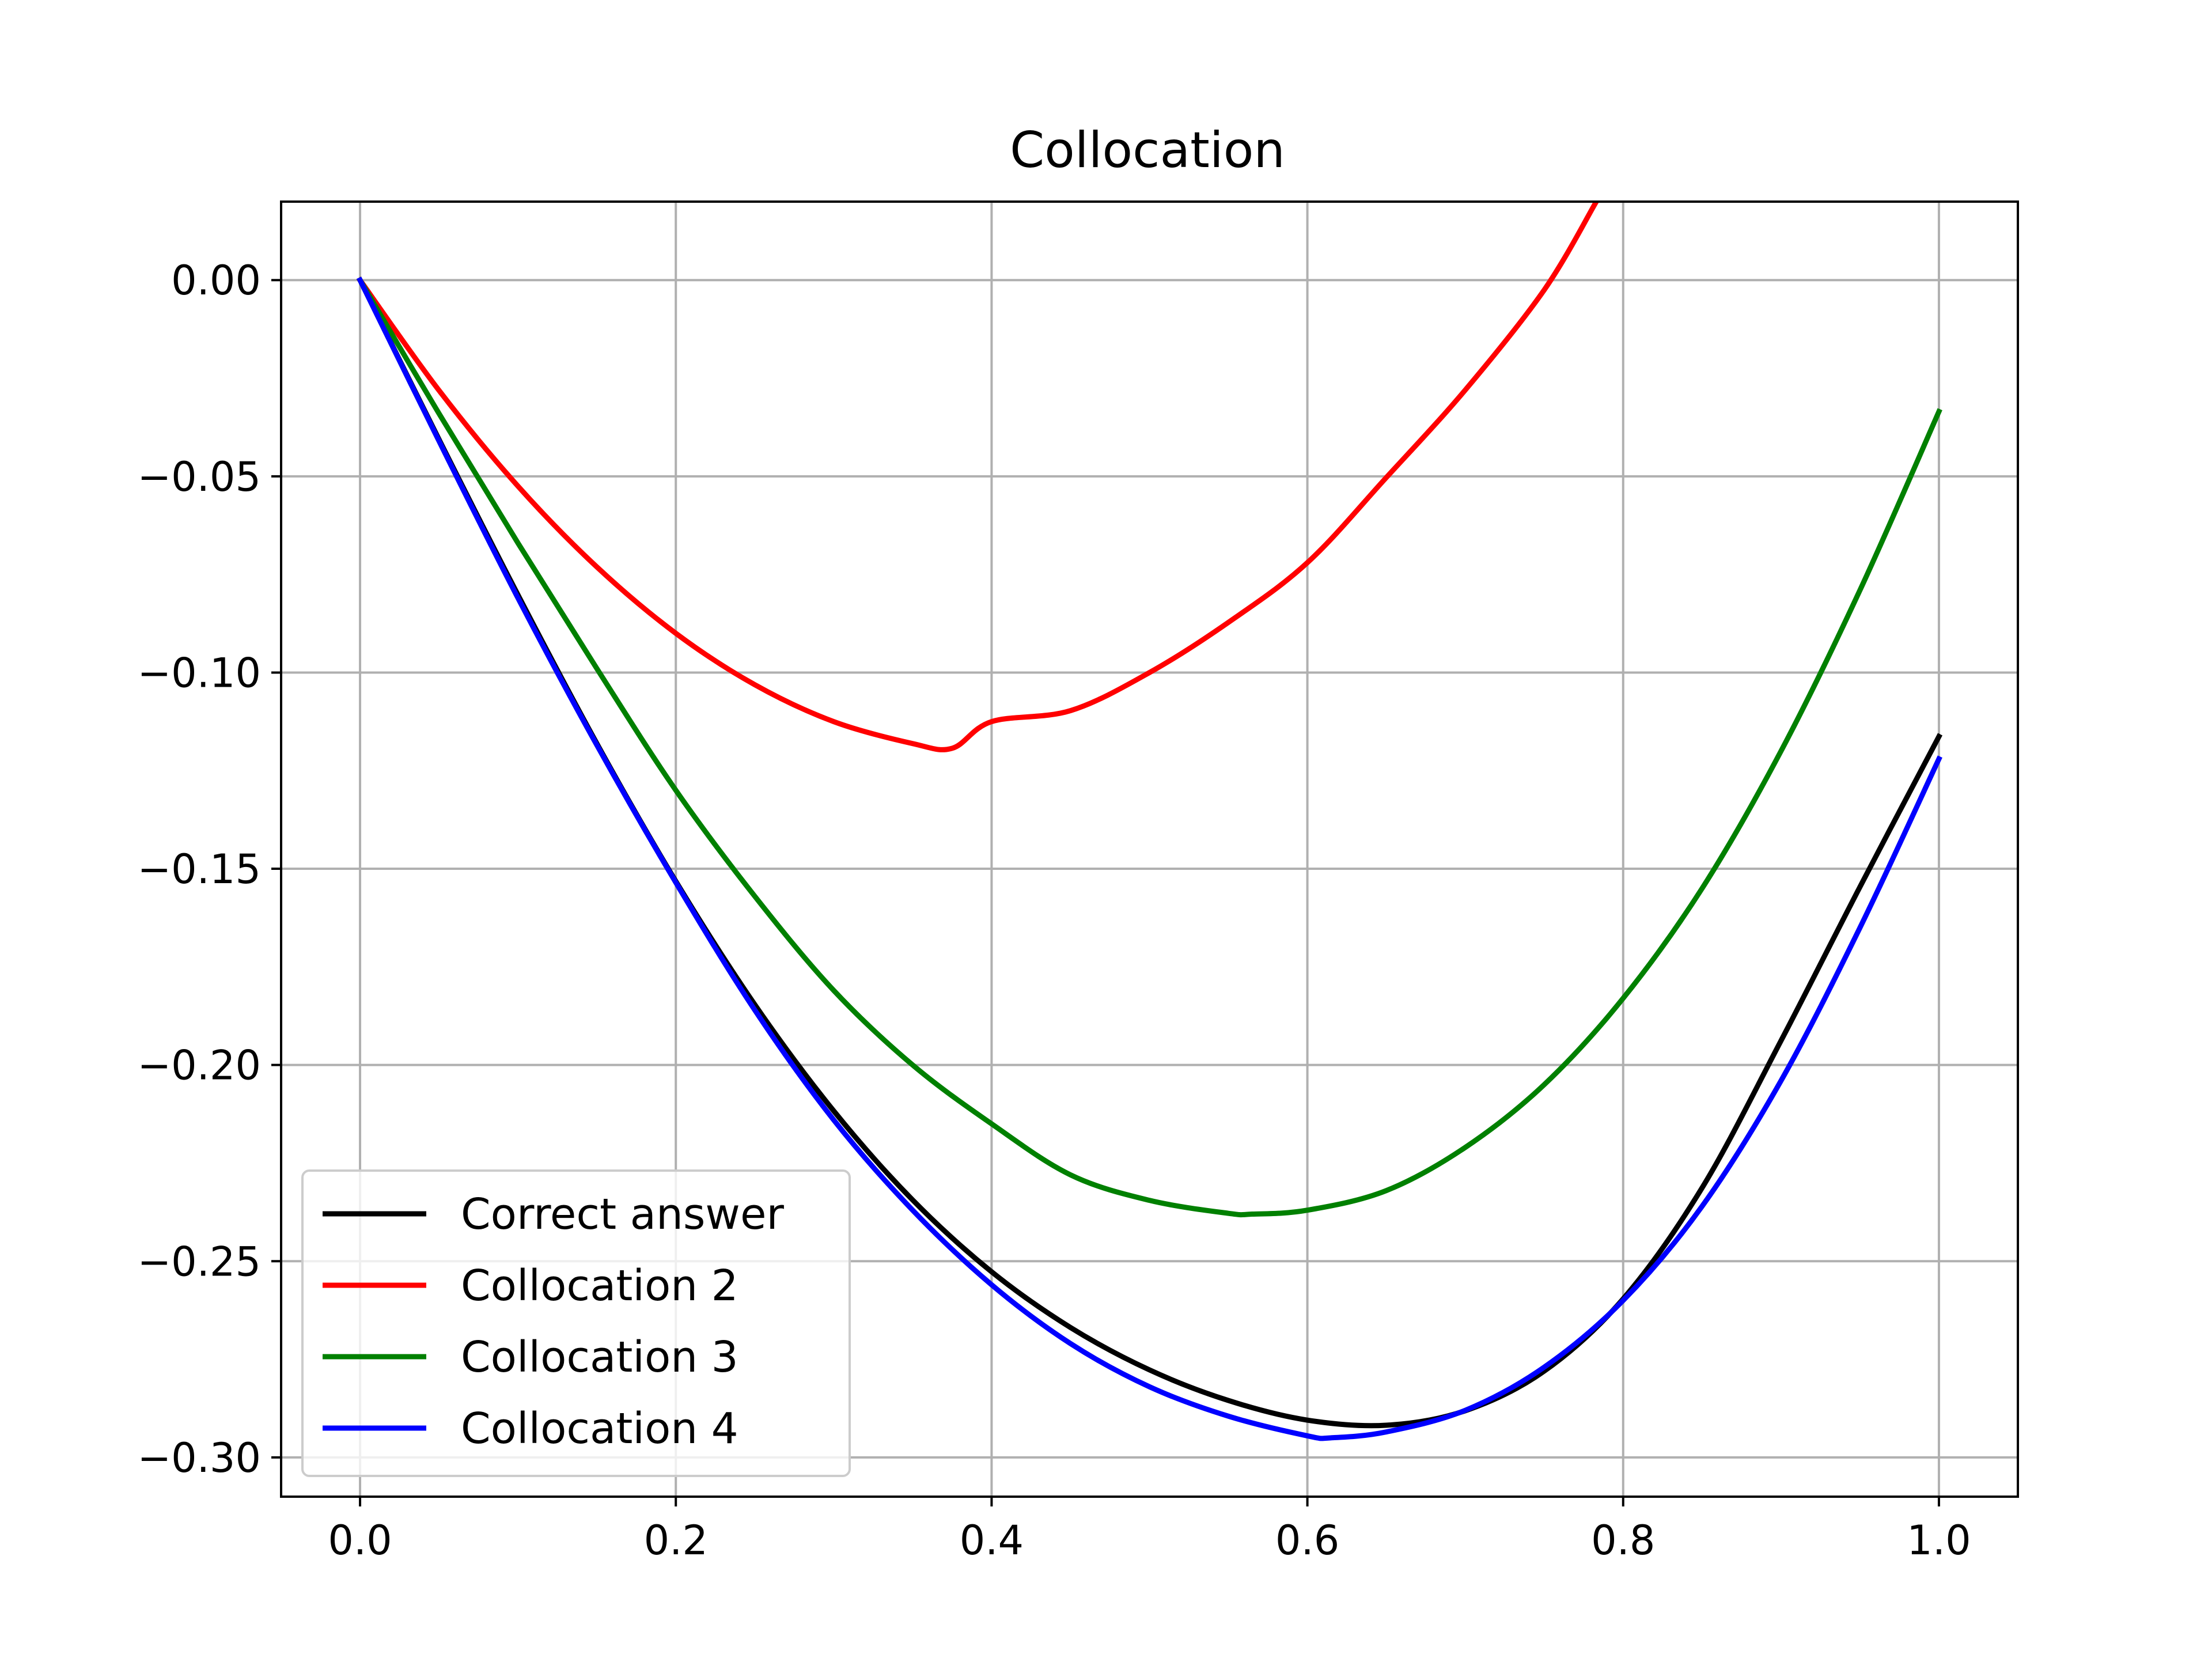 This screenshot has height=1662, width=2212. What do you see at coordinates (360, 1540) in the screenshot?
I see `x-tick-label: 0.0` at bounding box center [360, 1540].